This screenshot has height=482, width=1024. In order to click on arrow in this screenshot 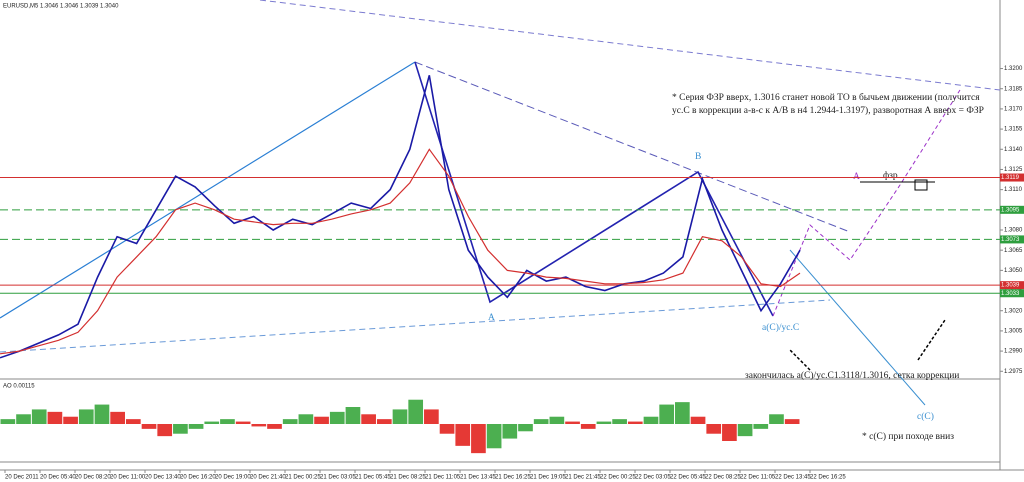, I will do `click(931, 340)`.